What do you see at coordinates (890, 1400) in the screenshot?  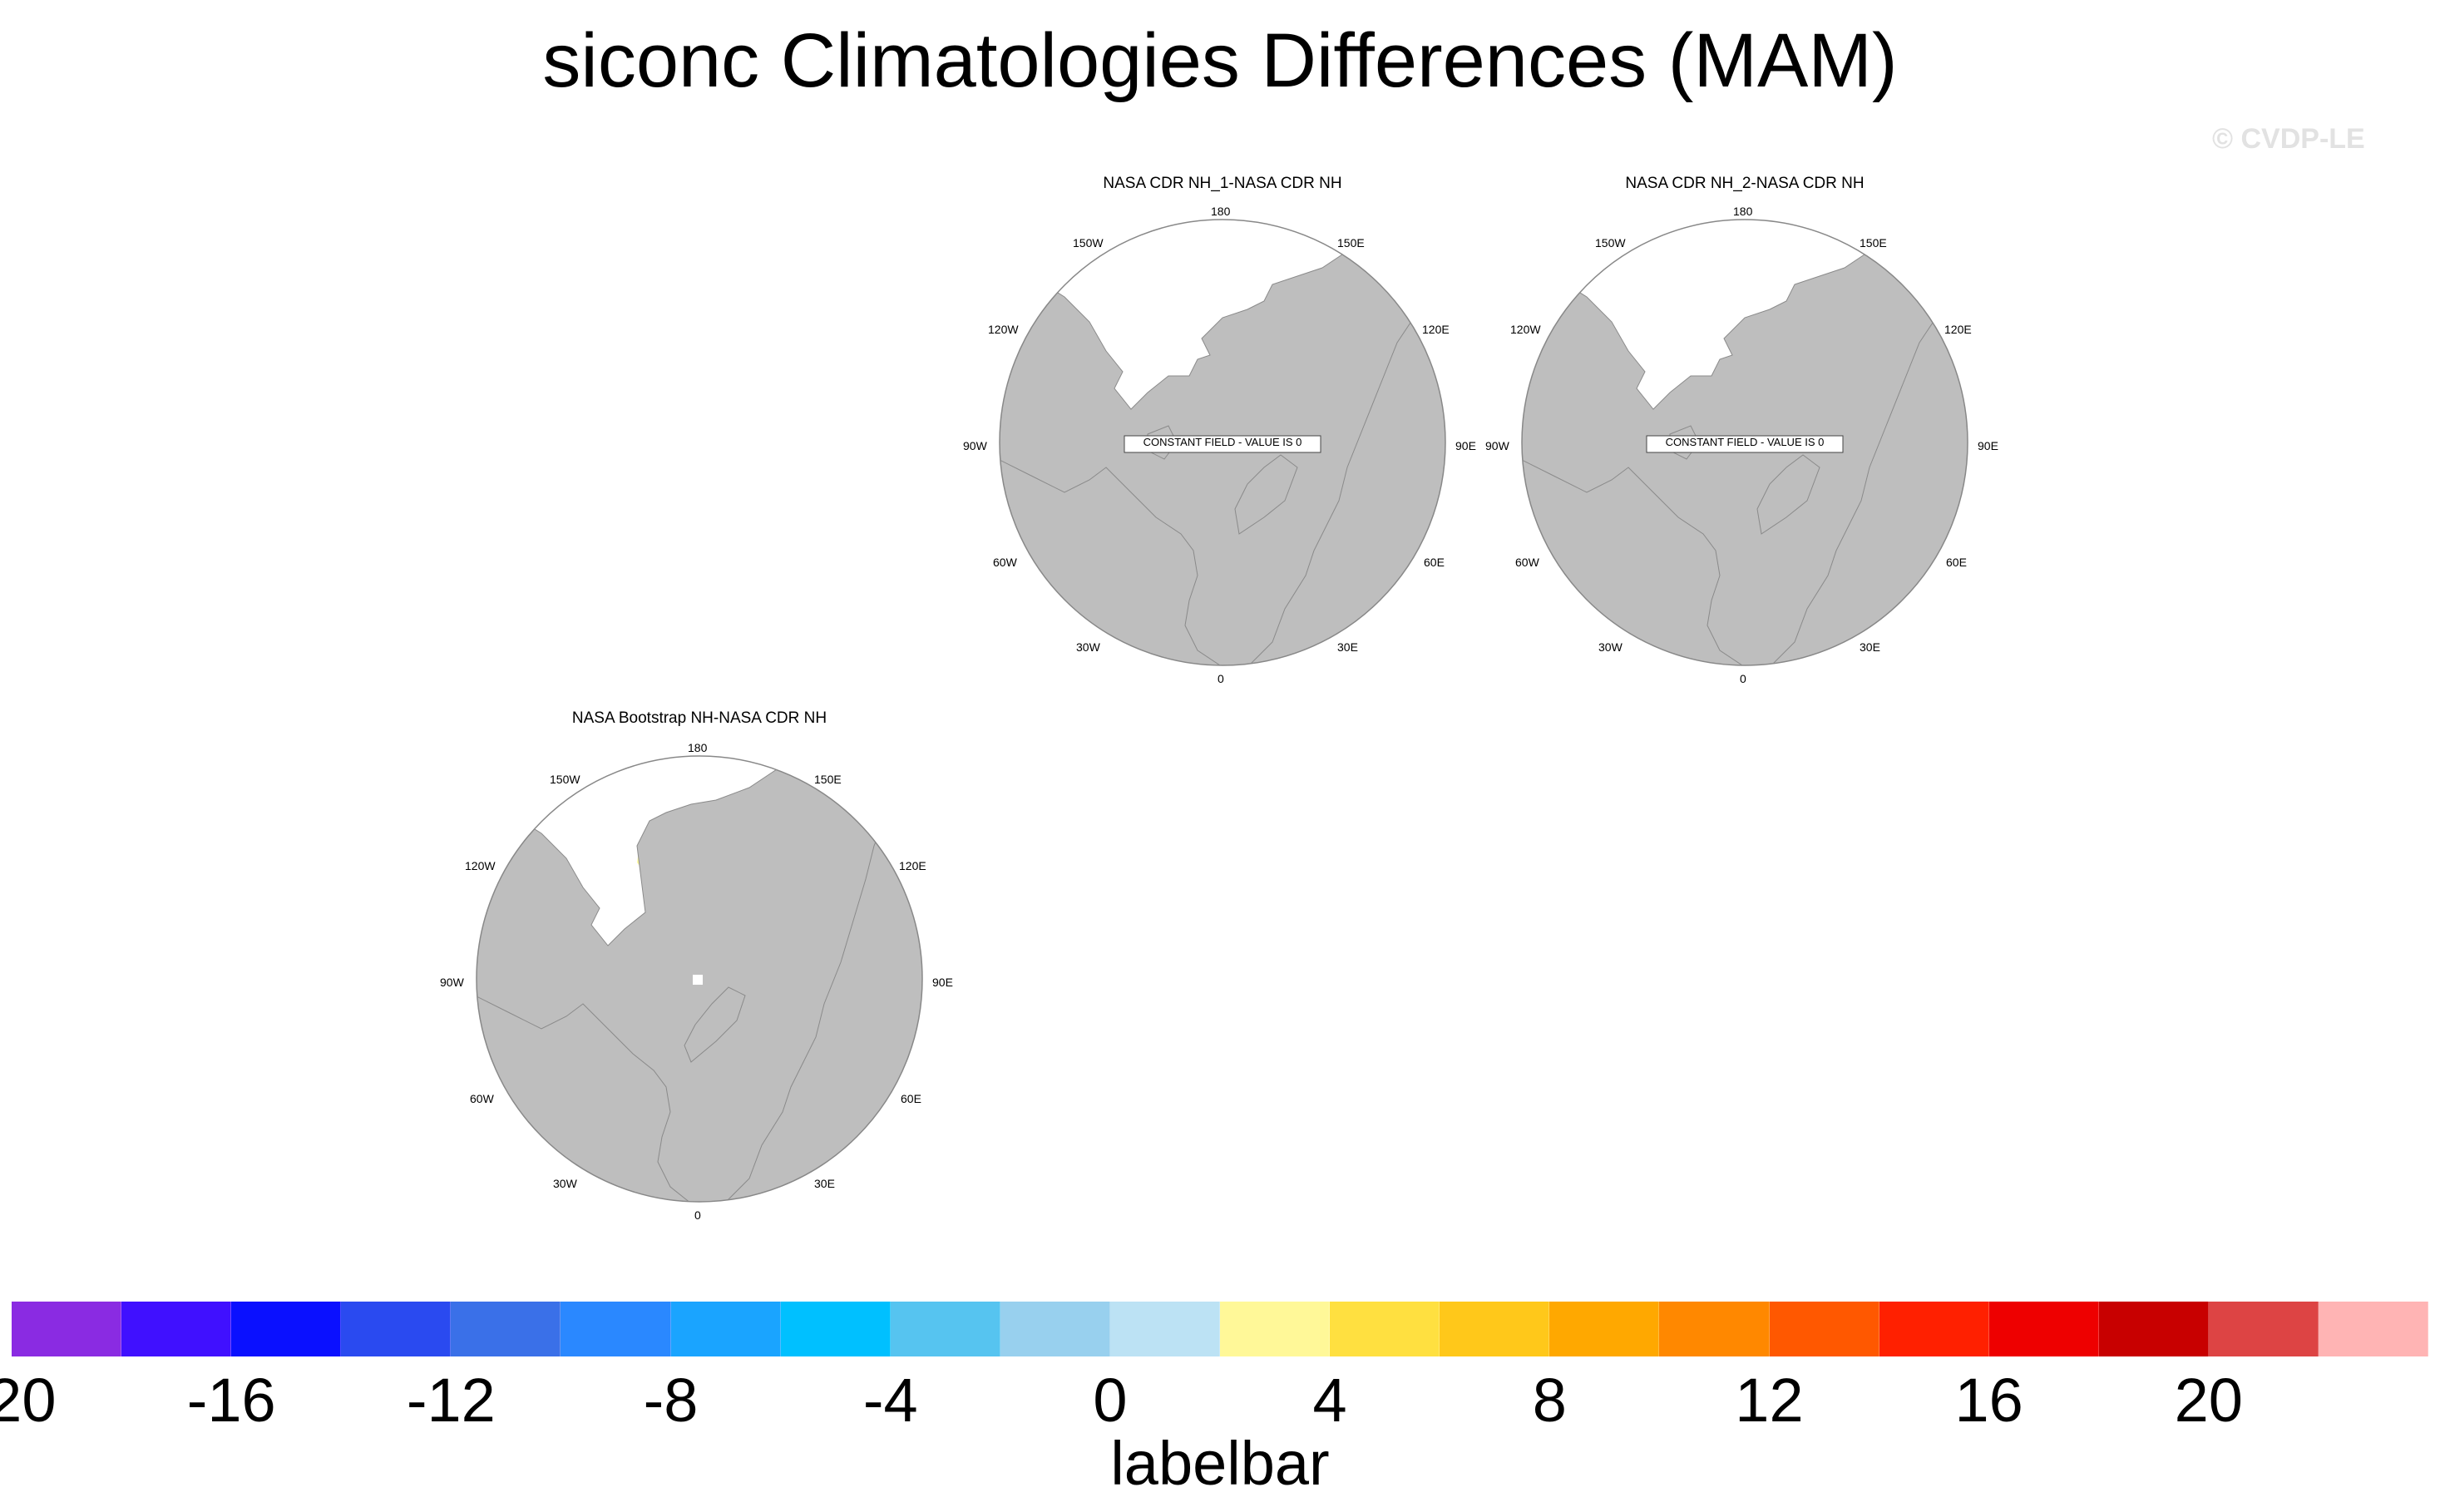 I see `colorbar-tick-label: -4` at bounding box center [890, 1400].